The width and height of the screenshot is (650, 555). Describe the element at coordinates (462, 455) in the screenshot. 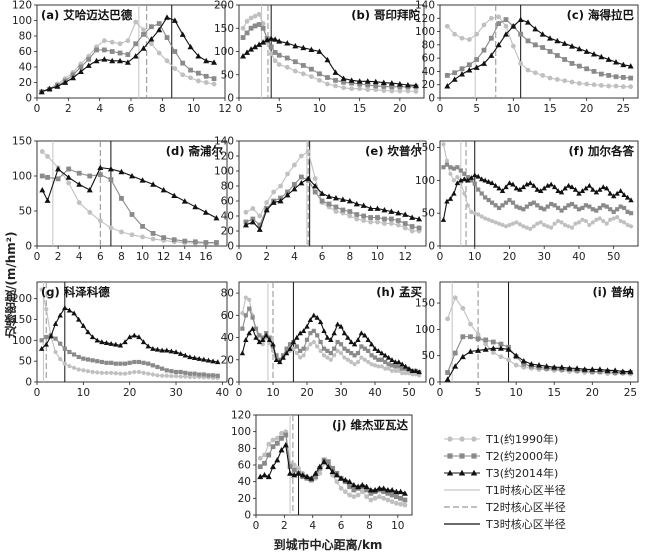

I see `legend-marker` at that location.